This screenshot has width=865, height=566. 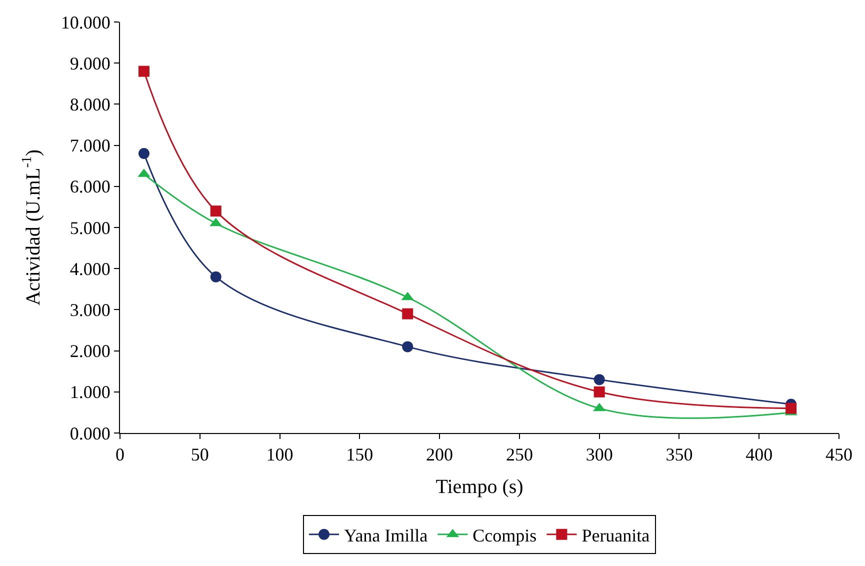 I want to click on y-tick-label: 0.000, so click(x=90, y=433).